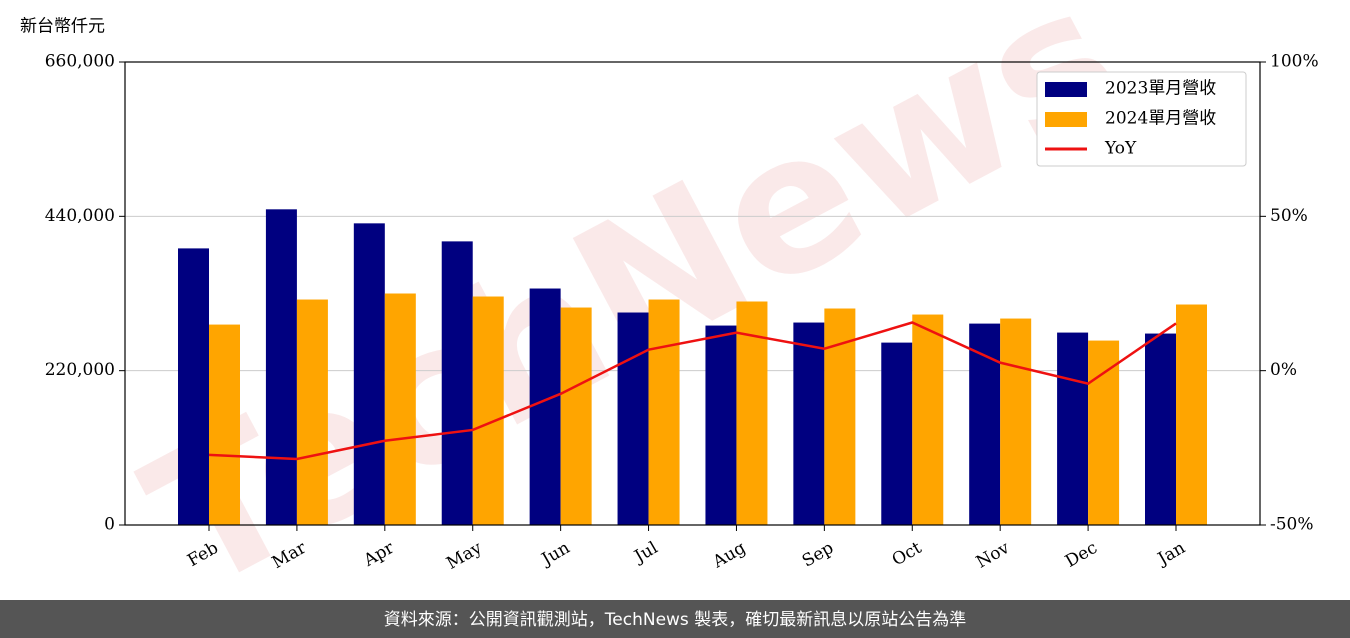 The width and height of the screenshot is (1350, 638). I want to click on legend-label: YoY, so click(1120, 149).